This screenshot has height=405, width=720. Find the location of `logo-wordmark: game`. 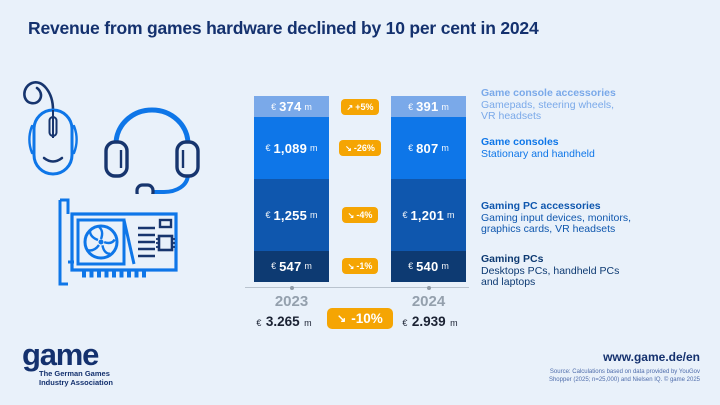

logo-wordmark: game is located at coordinates (60, 354).